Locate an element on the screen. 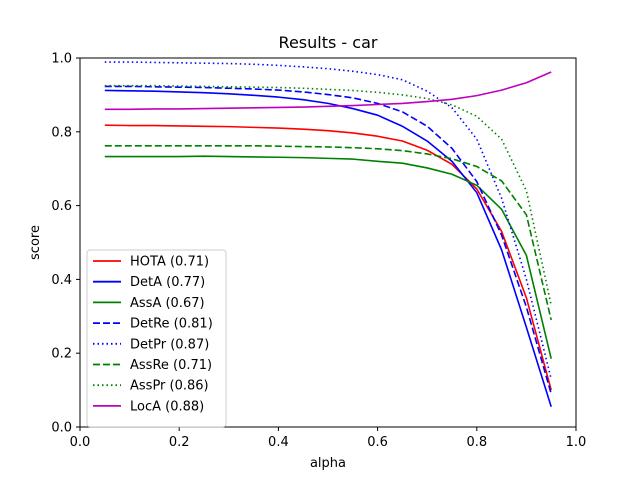  x-tick-label: 0.4 is located at coordinates (278, 442).